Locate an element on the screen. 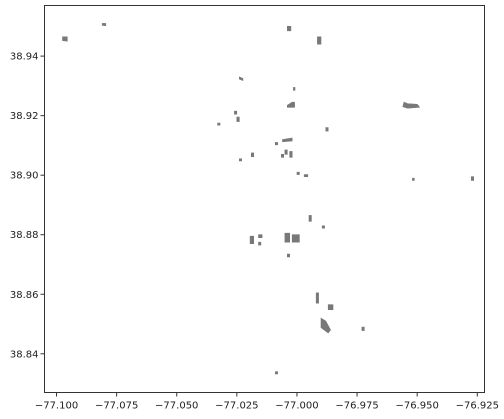  x-tick-label: −77.000 is located at coordinates (296, 406).